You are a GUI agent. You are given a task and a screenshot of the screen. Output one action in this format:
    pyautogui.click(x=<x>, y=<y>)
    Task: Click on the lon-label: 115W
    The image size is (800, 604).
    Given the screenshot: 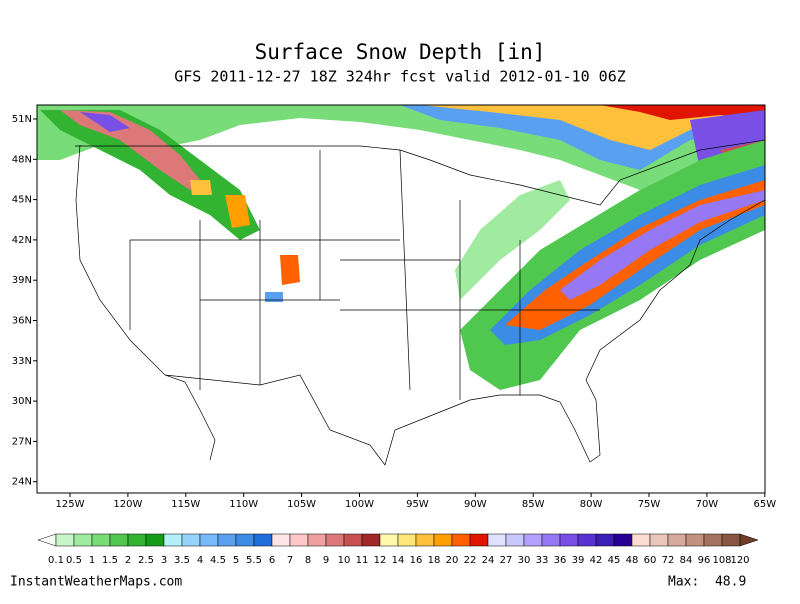 What is the action you would take?
    pyautogui.click(x=185, y=504)
    